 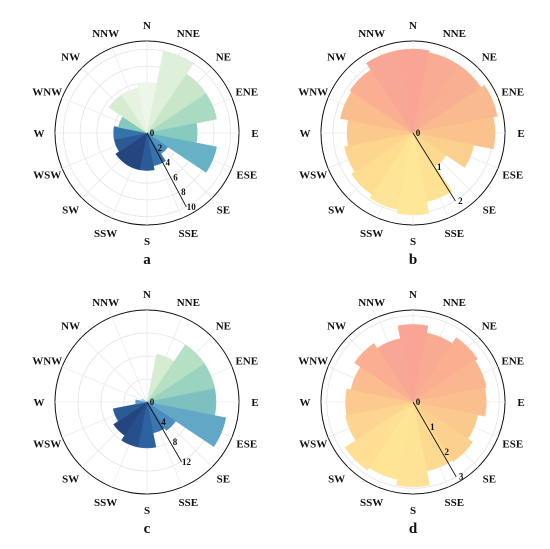 I want to click on direction-label-se: SE, so click(x=489, y=479).